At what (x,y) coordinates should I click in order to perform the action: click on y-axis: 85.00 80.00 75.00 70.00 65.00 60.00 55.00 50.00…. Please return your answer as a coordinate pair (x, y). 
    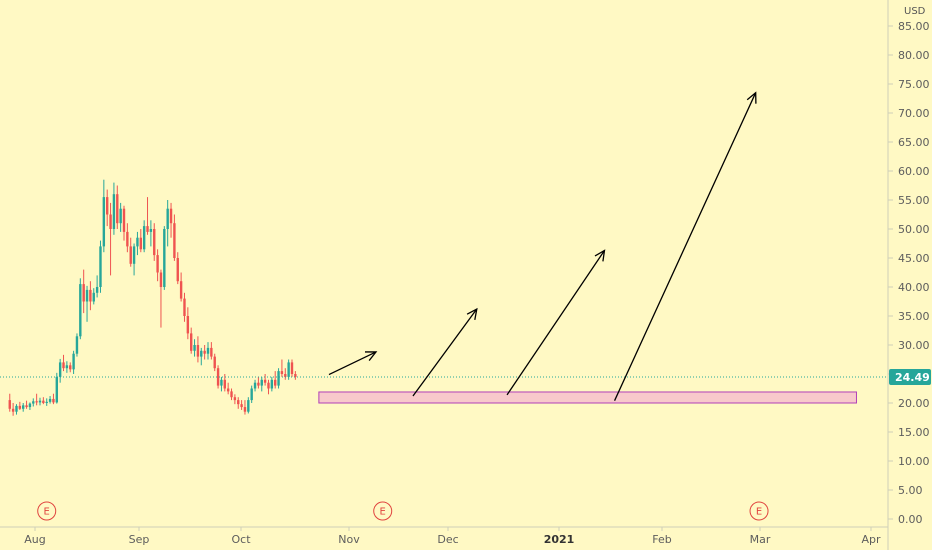
    Looking at the image, I should click on (909, 273).